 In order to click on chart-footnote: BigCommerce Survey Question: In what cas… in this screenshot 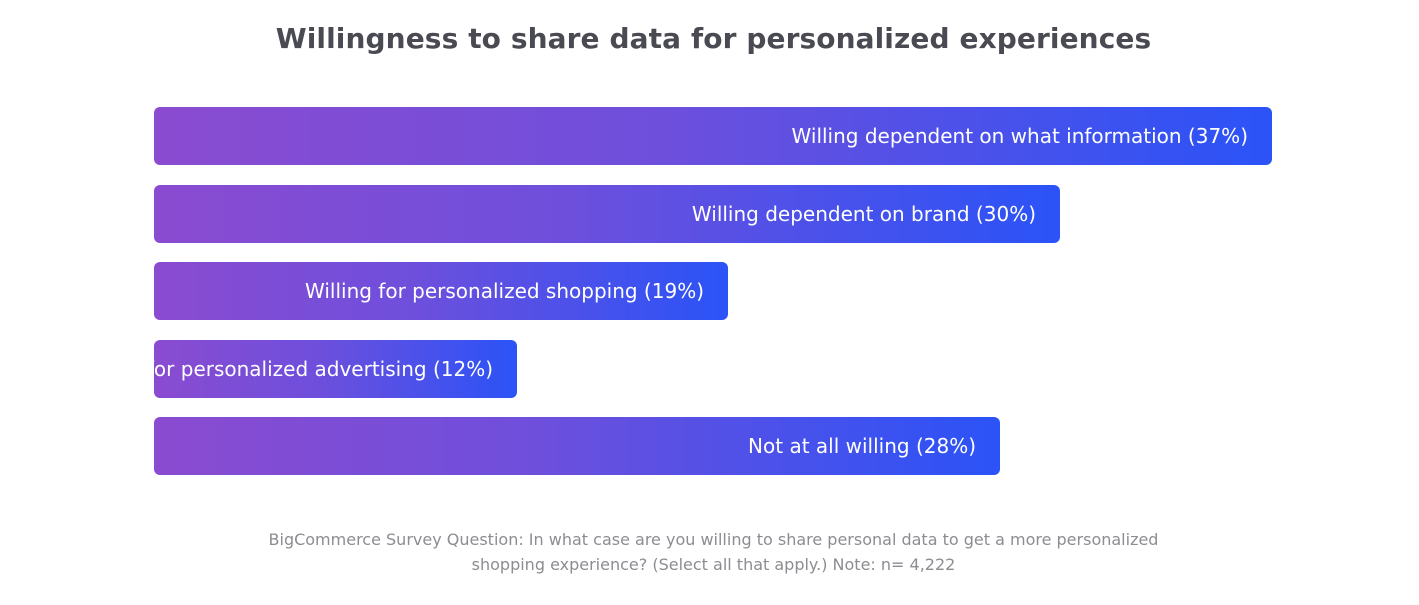, I will do `click(709, 552)`.